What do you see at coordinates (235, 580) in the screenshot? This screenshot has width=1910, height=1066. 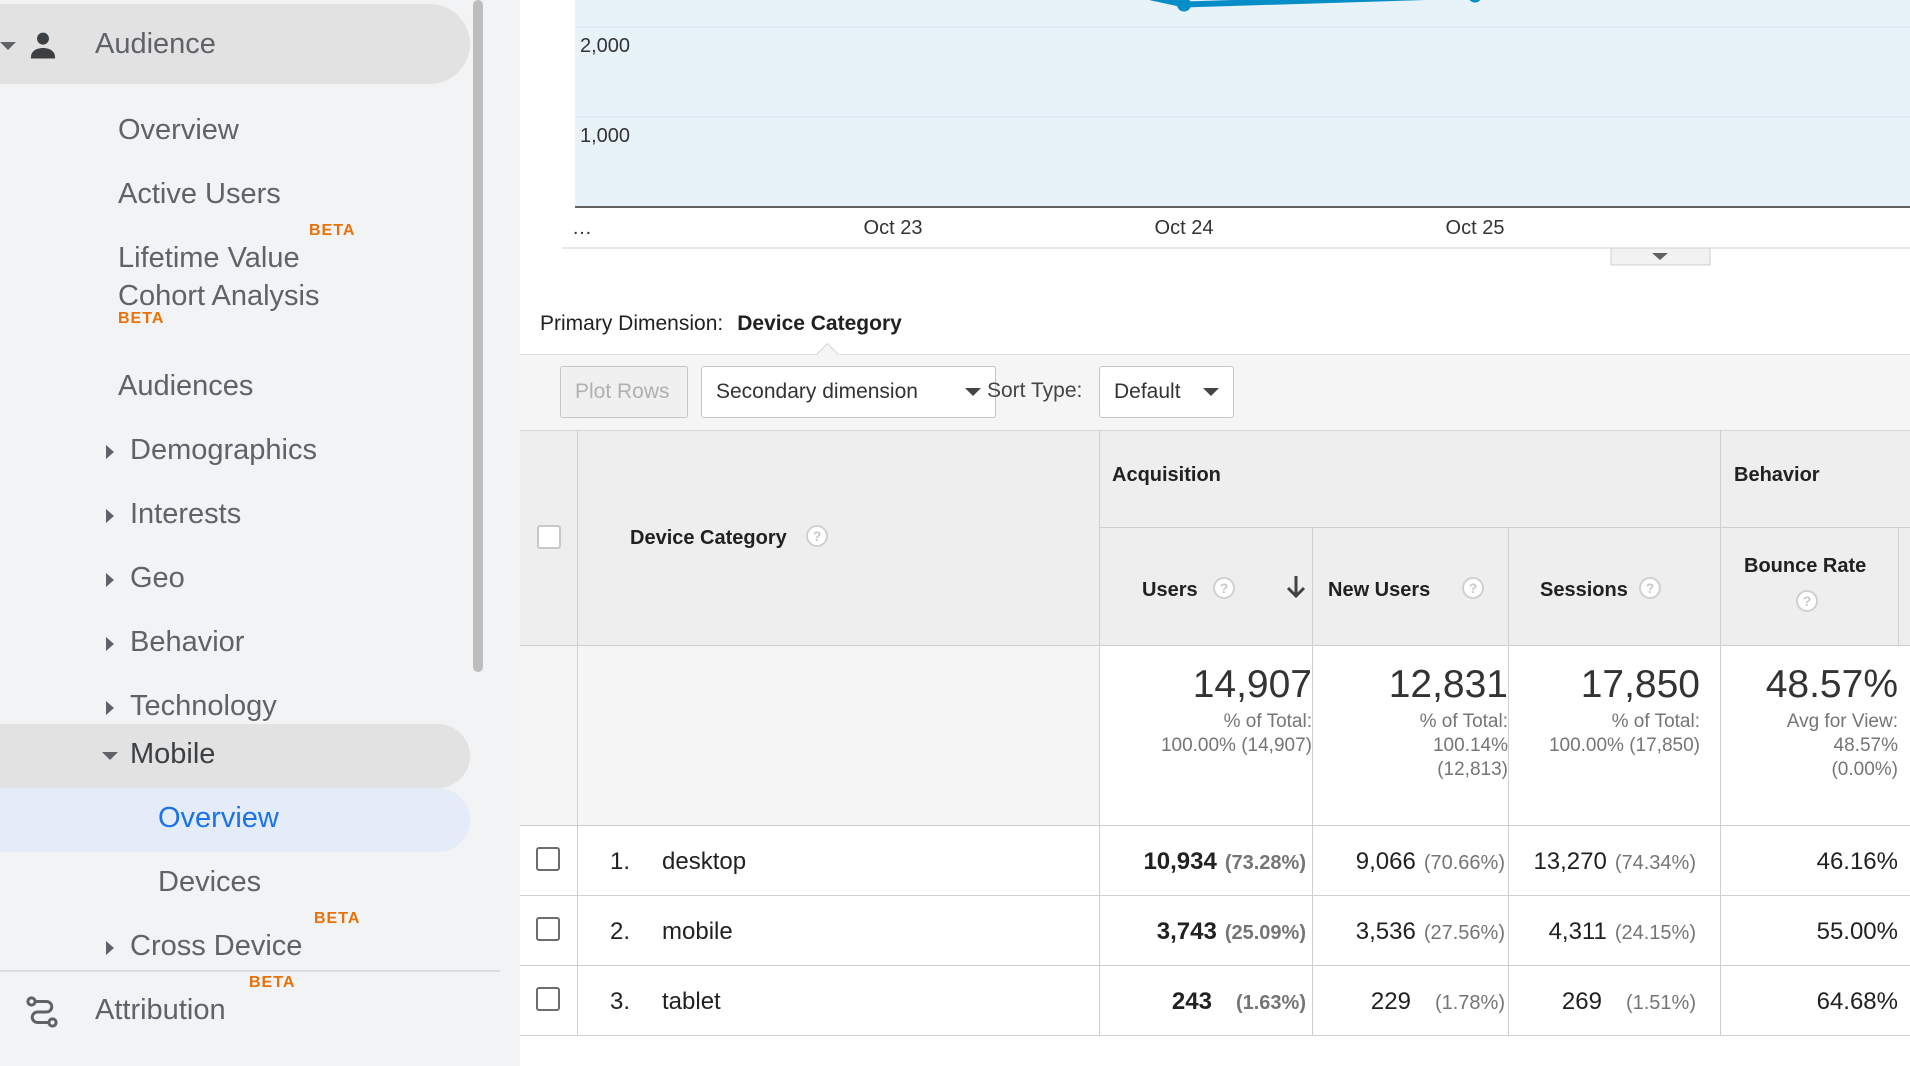 I see `sidebar-item-geo: Geo` at bounding box center [235, 580].